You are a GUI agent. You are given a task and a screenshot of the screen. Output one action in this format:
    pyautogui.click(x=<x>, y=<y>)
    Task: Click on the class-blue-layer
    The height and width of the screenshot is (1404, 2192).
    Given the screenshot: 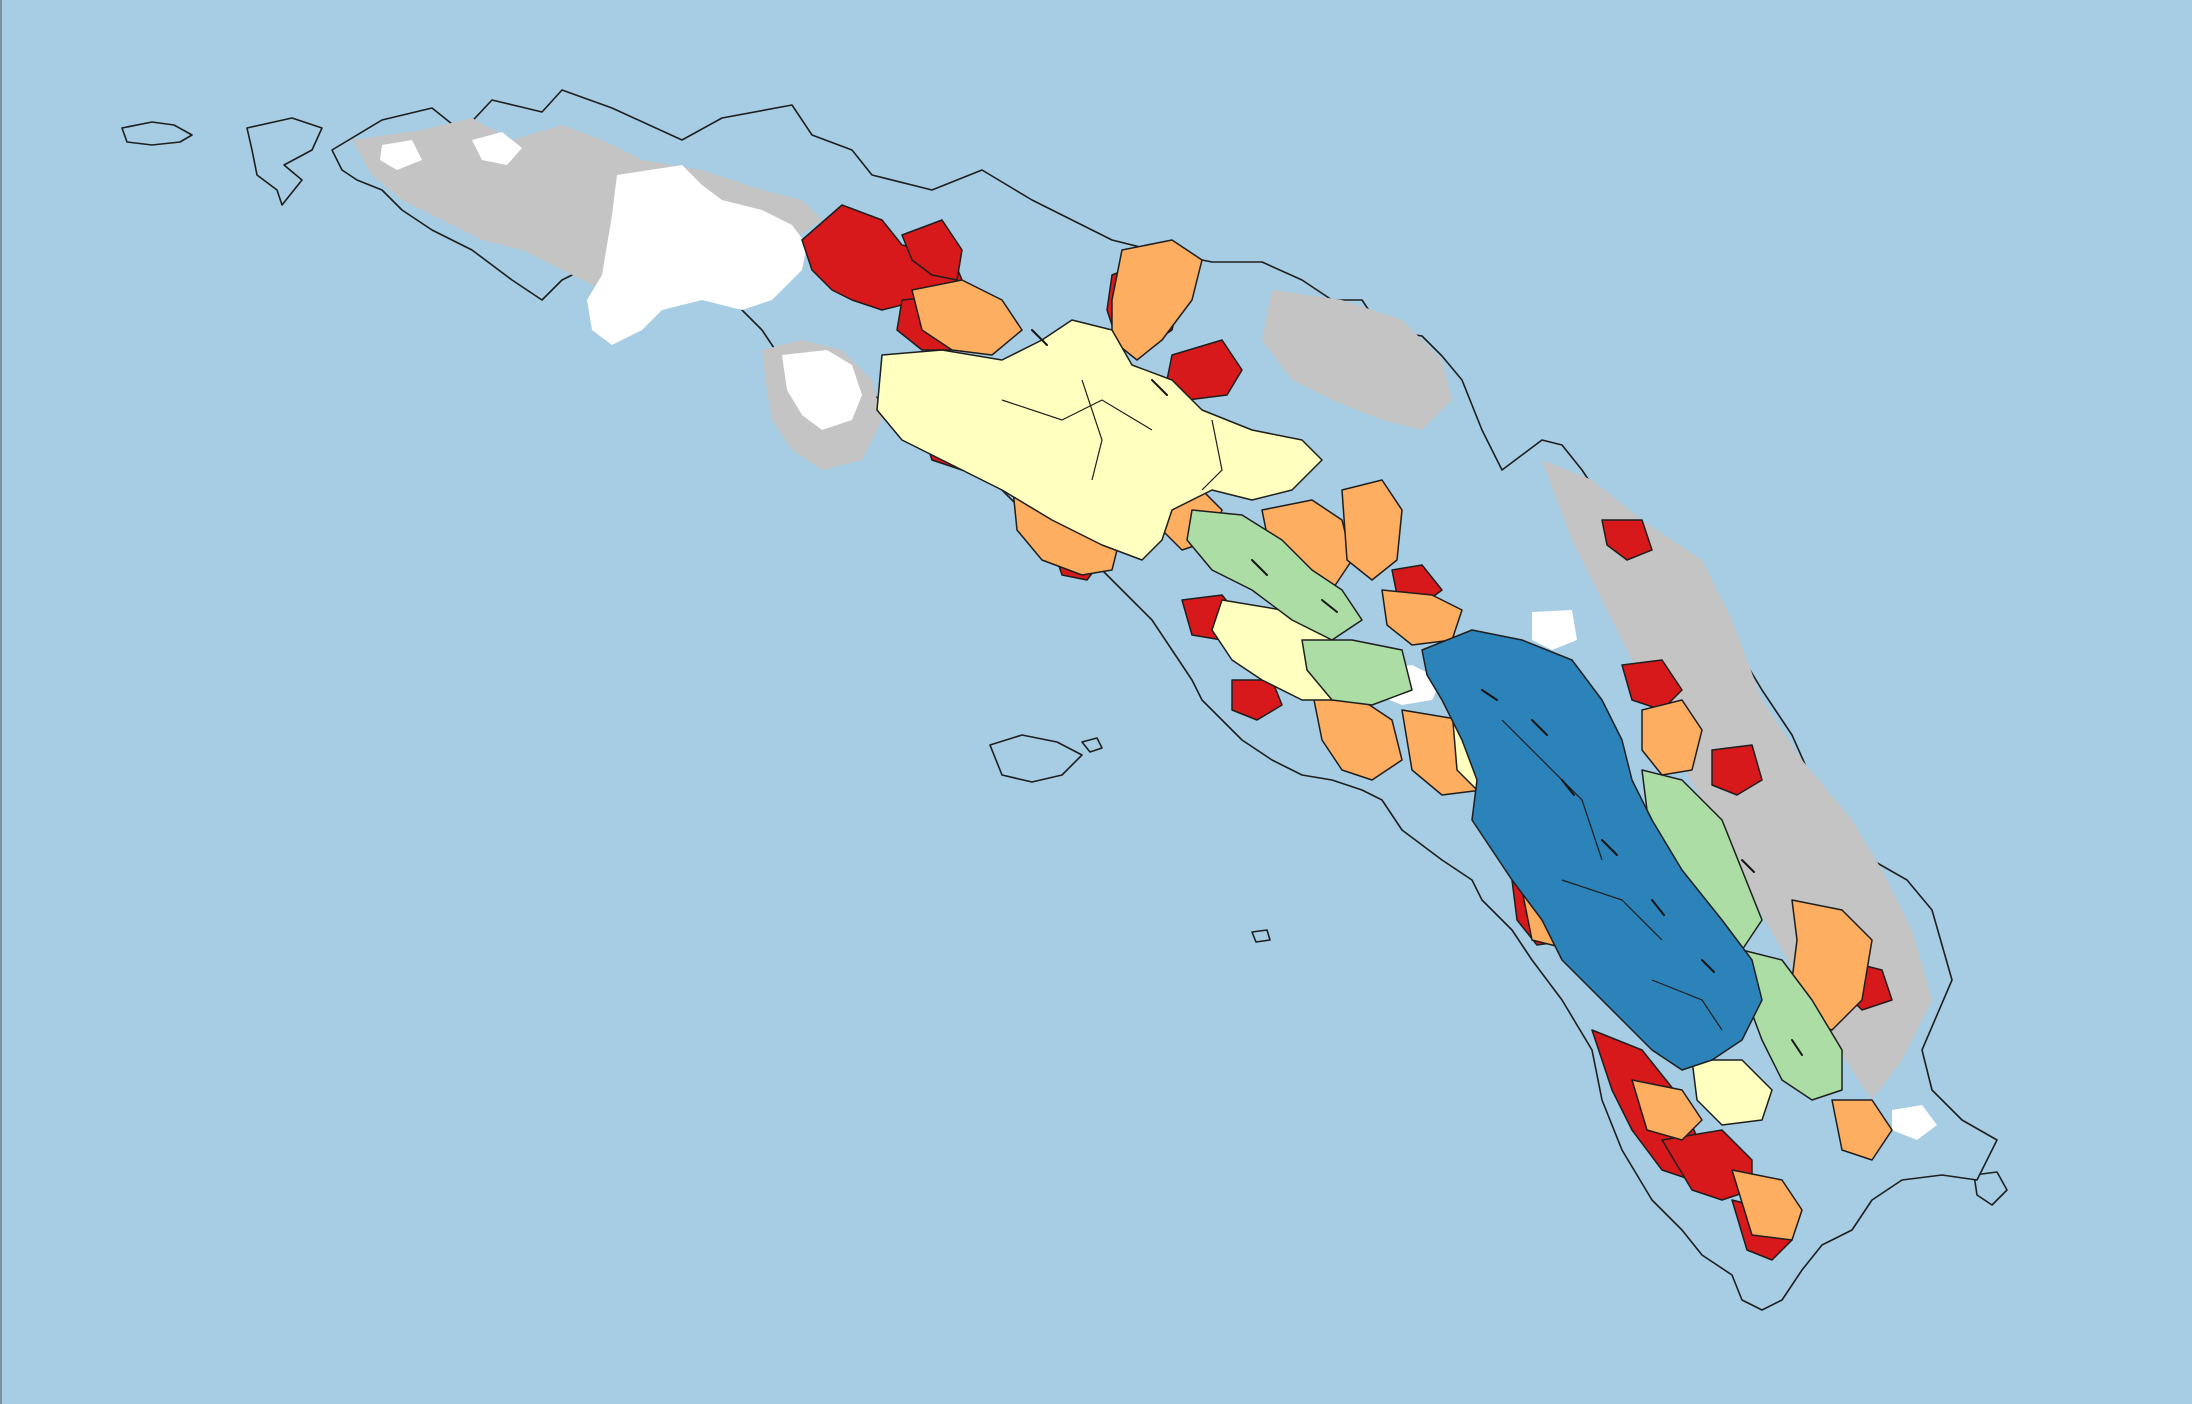 What is the action you would take?
    pyautogui.click(x=1592, y=850)
    